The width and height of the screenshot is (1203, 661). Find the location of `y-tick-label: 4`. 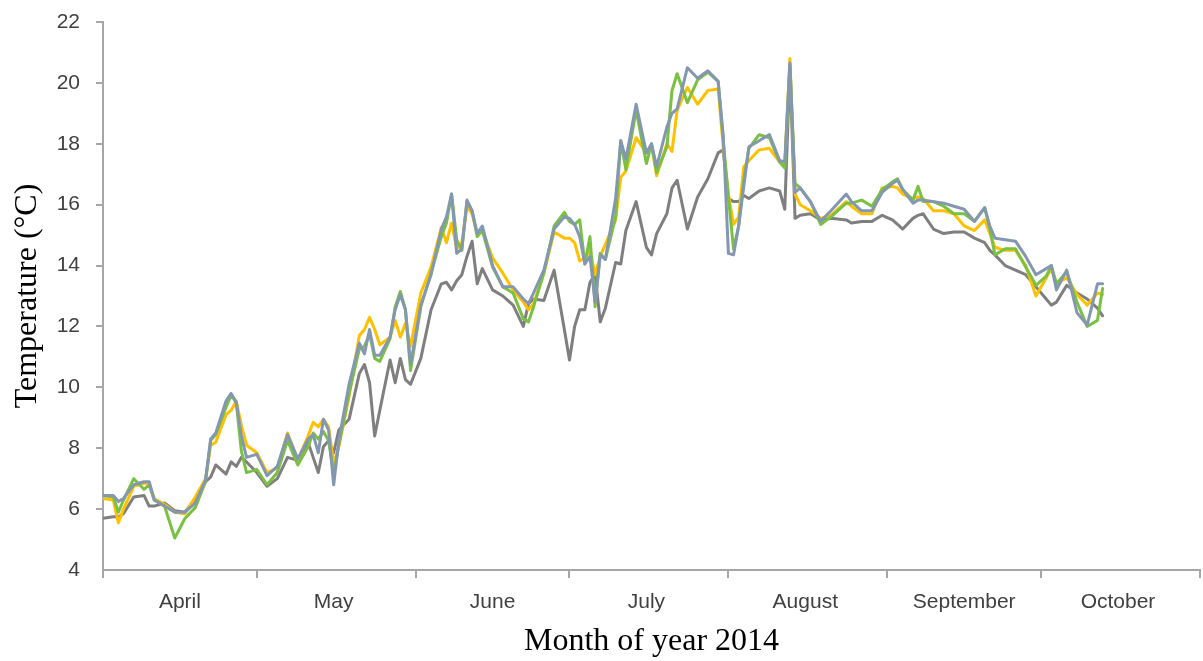

y-tick-label: 4 is located at coordinates (74, 568).